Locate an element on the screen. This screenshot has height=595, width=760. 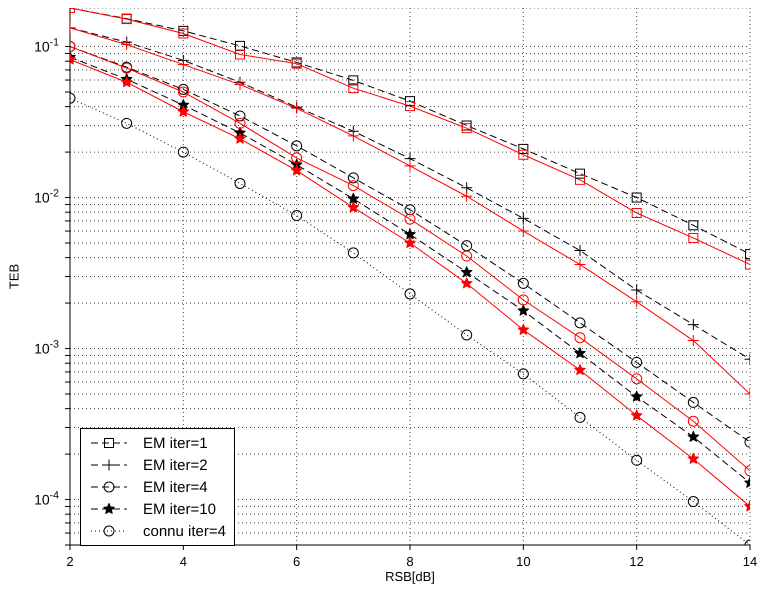
x-tick-label: 12 is located at coordinates (636, 561).